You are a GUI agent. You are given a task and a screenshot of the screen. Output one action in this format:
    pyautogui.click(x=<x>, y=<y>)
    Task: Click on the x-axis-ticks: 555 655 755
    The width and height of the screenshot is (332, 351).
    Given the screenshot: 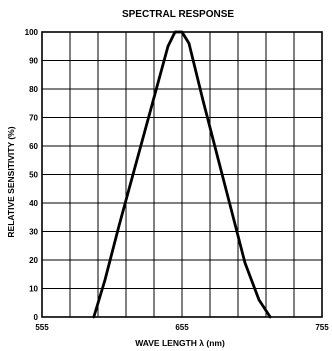 What is the action you would take?
    pyautogui.click(x=182, y=327)
    